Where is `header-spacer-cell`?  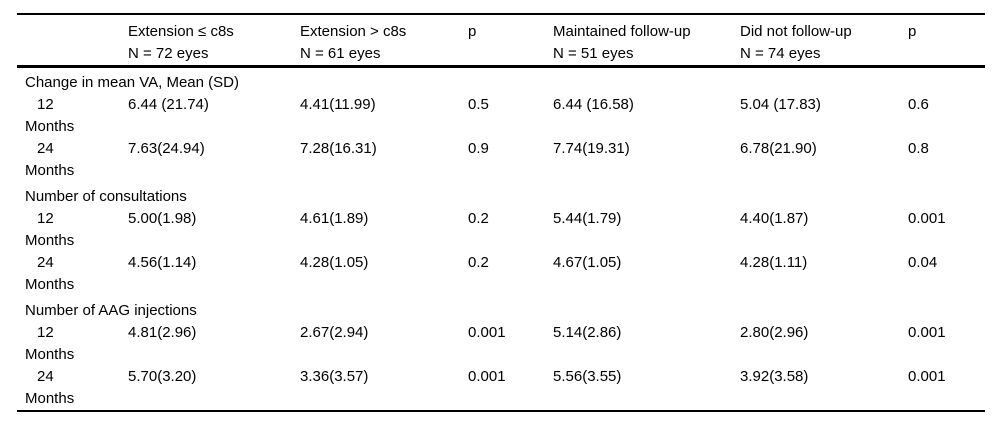 header-spacer-cell is located at coordinates (72, 41).